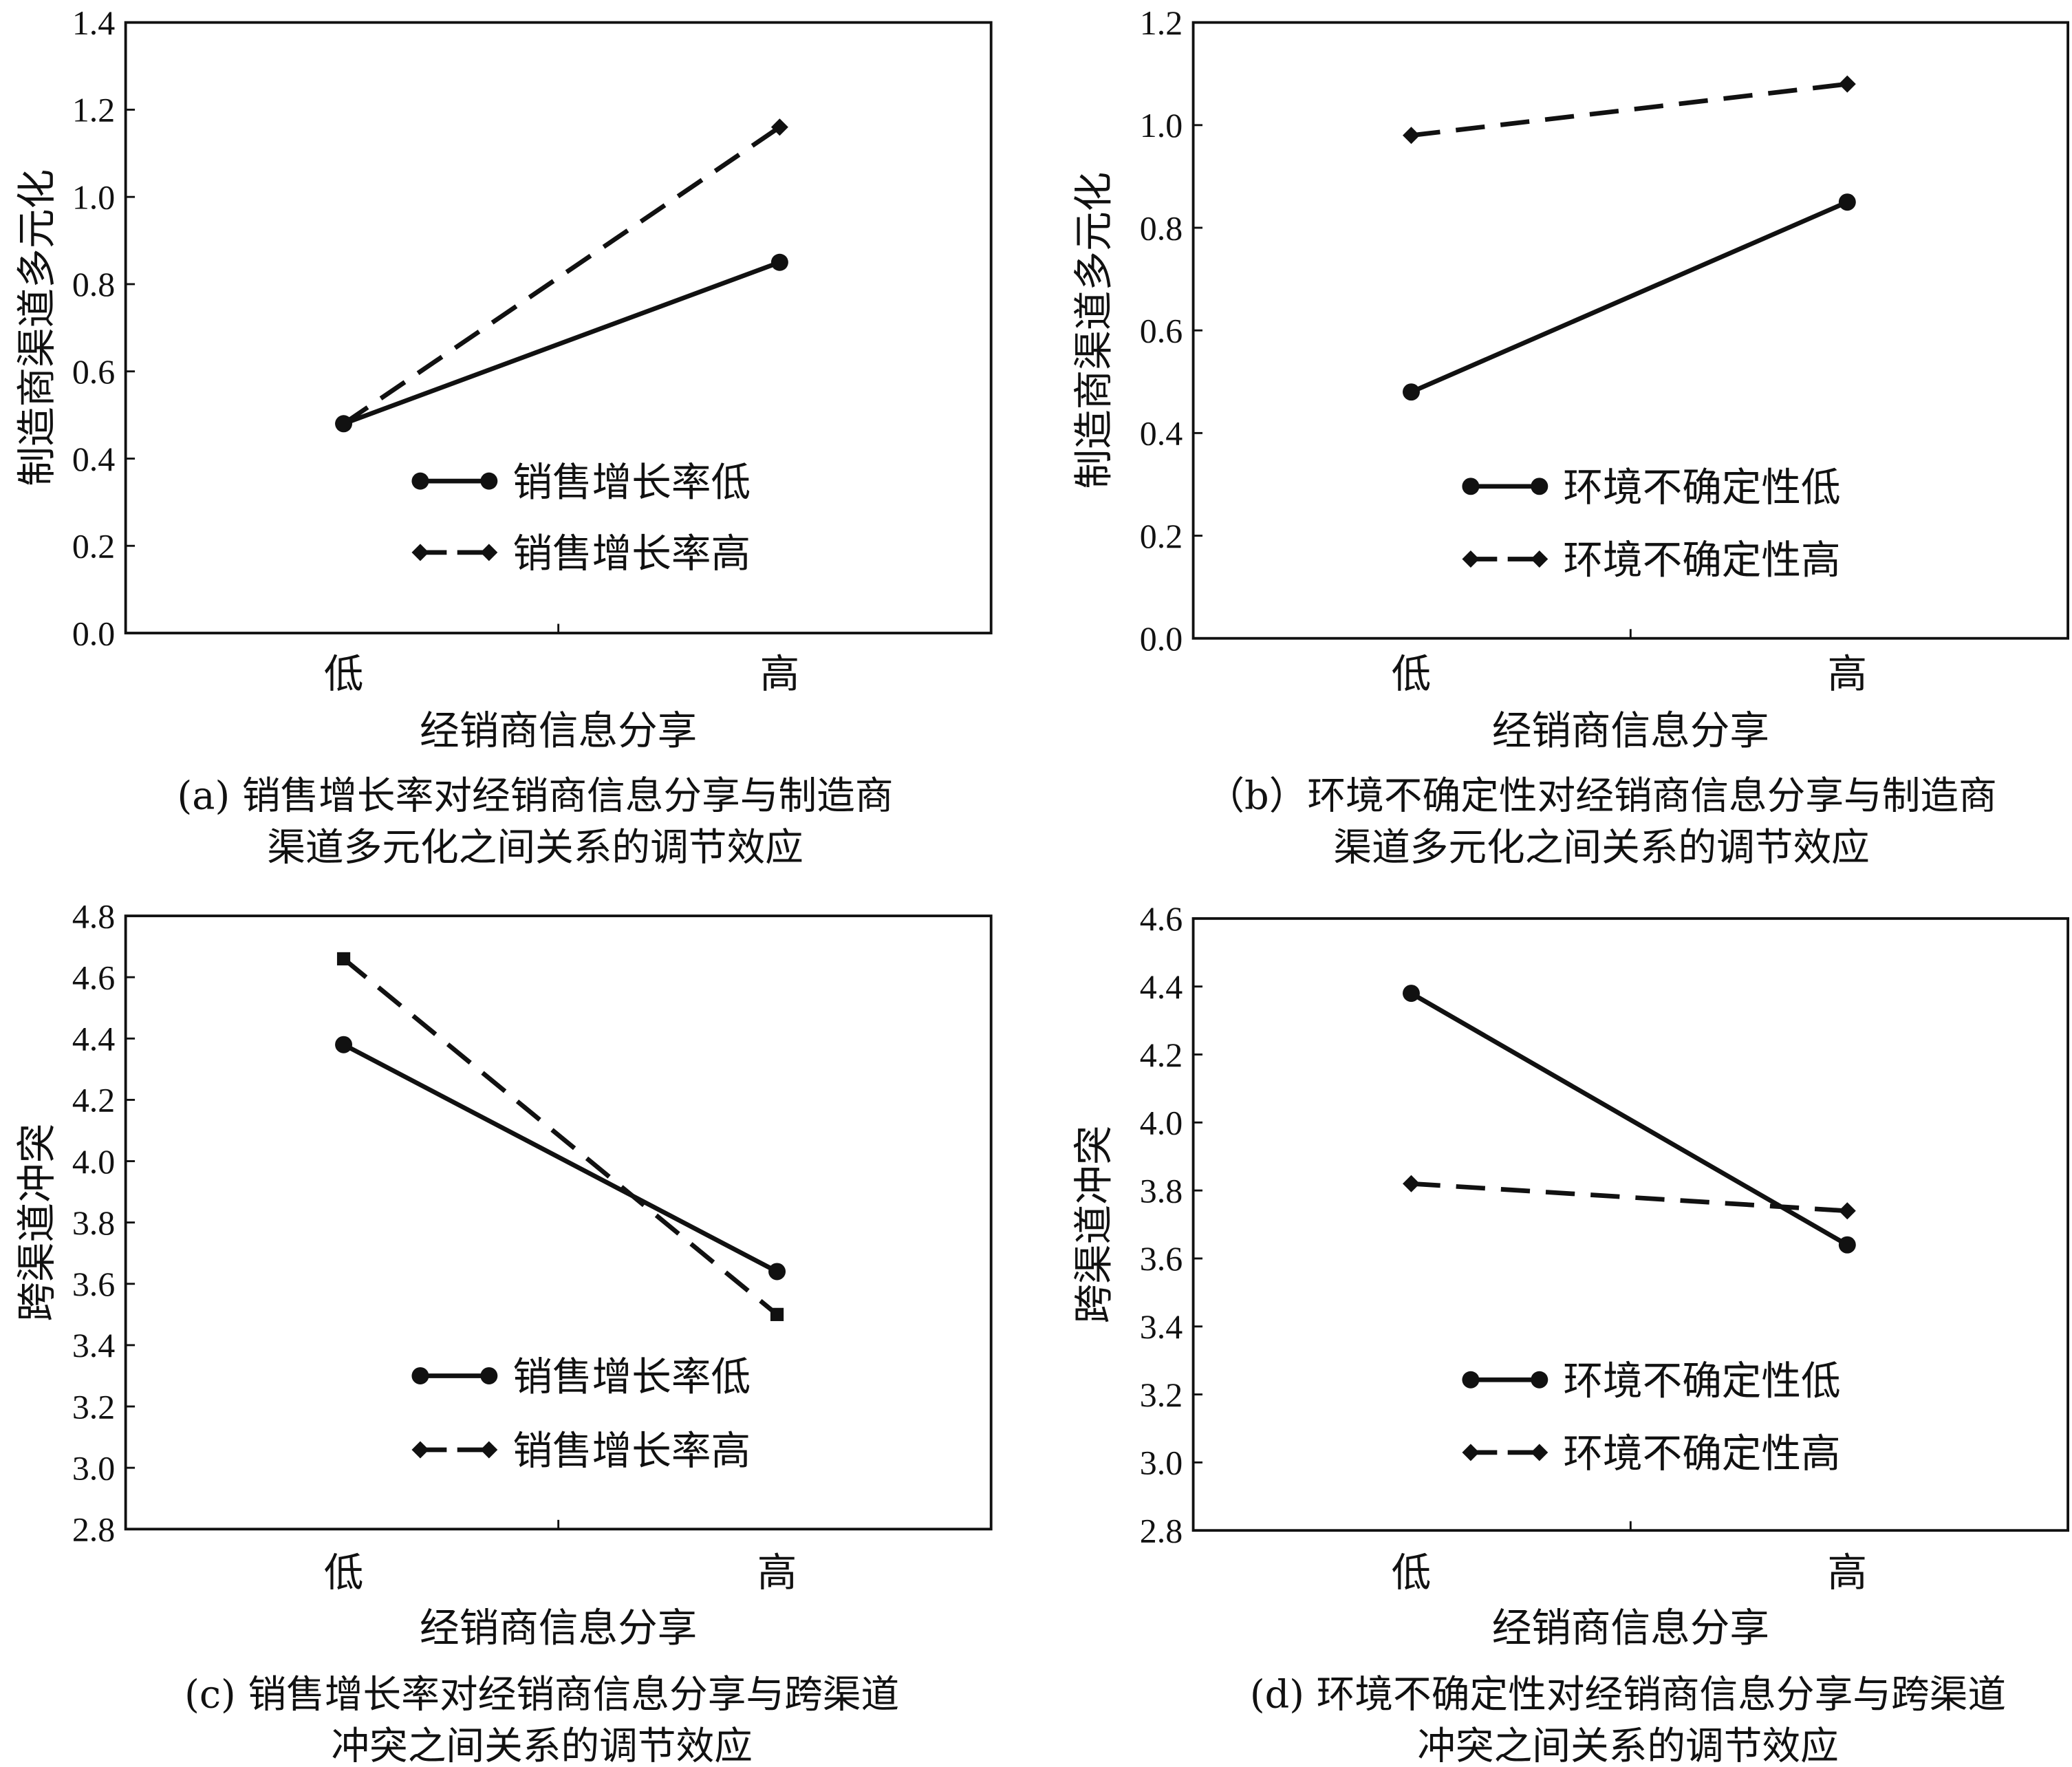  What do you see at coordinates (536, 795) in the screenshot?
I see `chart-caption: (a) 销售增长率对经销商信息分享与制造商` at bounding box center [536, 795].